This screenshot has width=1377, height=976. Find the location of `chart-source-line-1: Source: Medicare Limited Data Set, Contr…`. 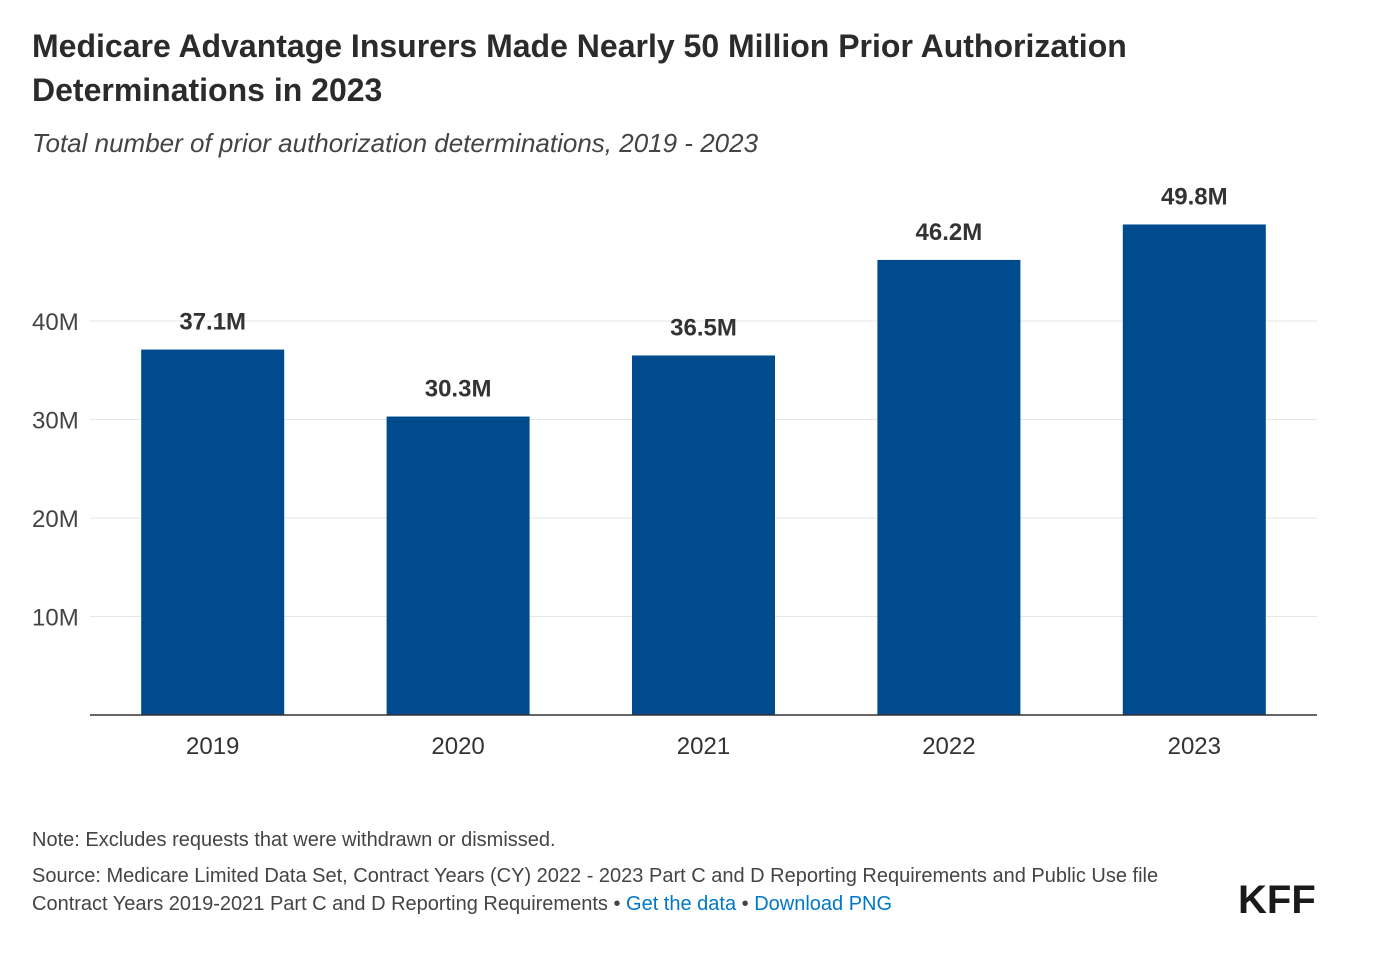

chart-source-line-1: Source: Medicare Limited Data Set, Contr… is located at coordinates (595, 876).